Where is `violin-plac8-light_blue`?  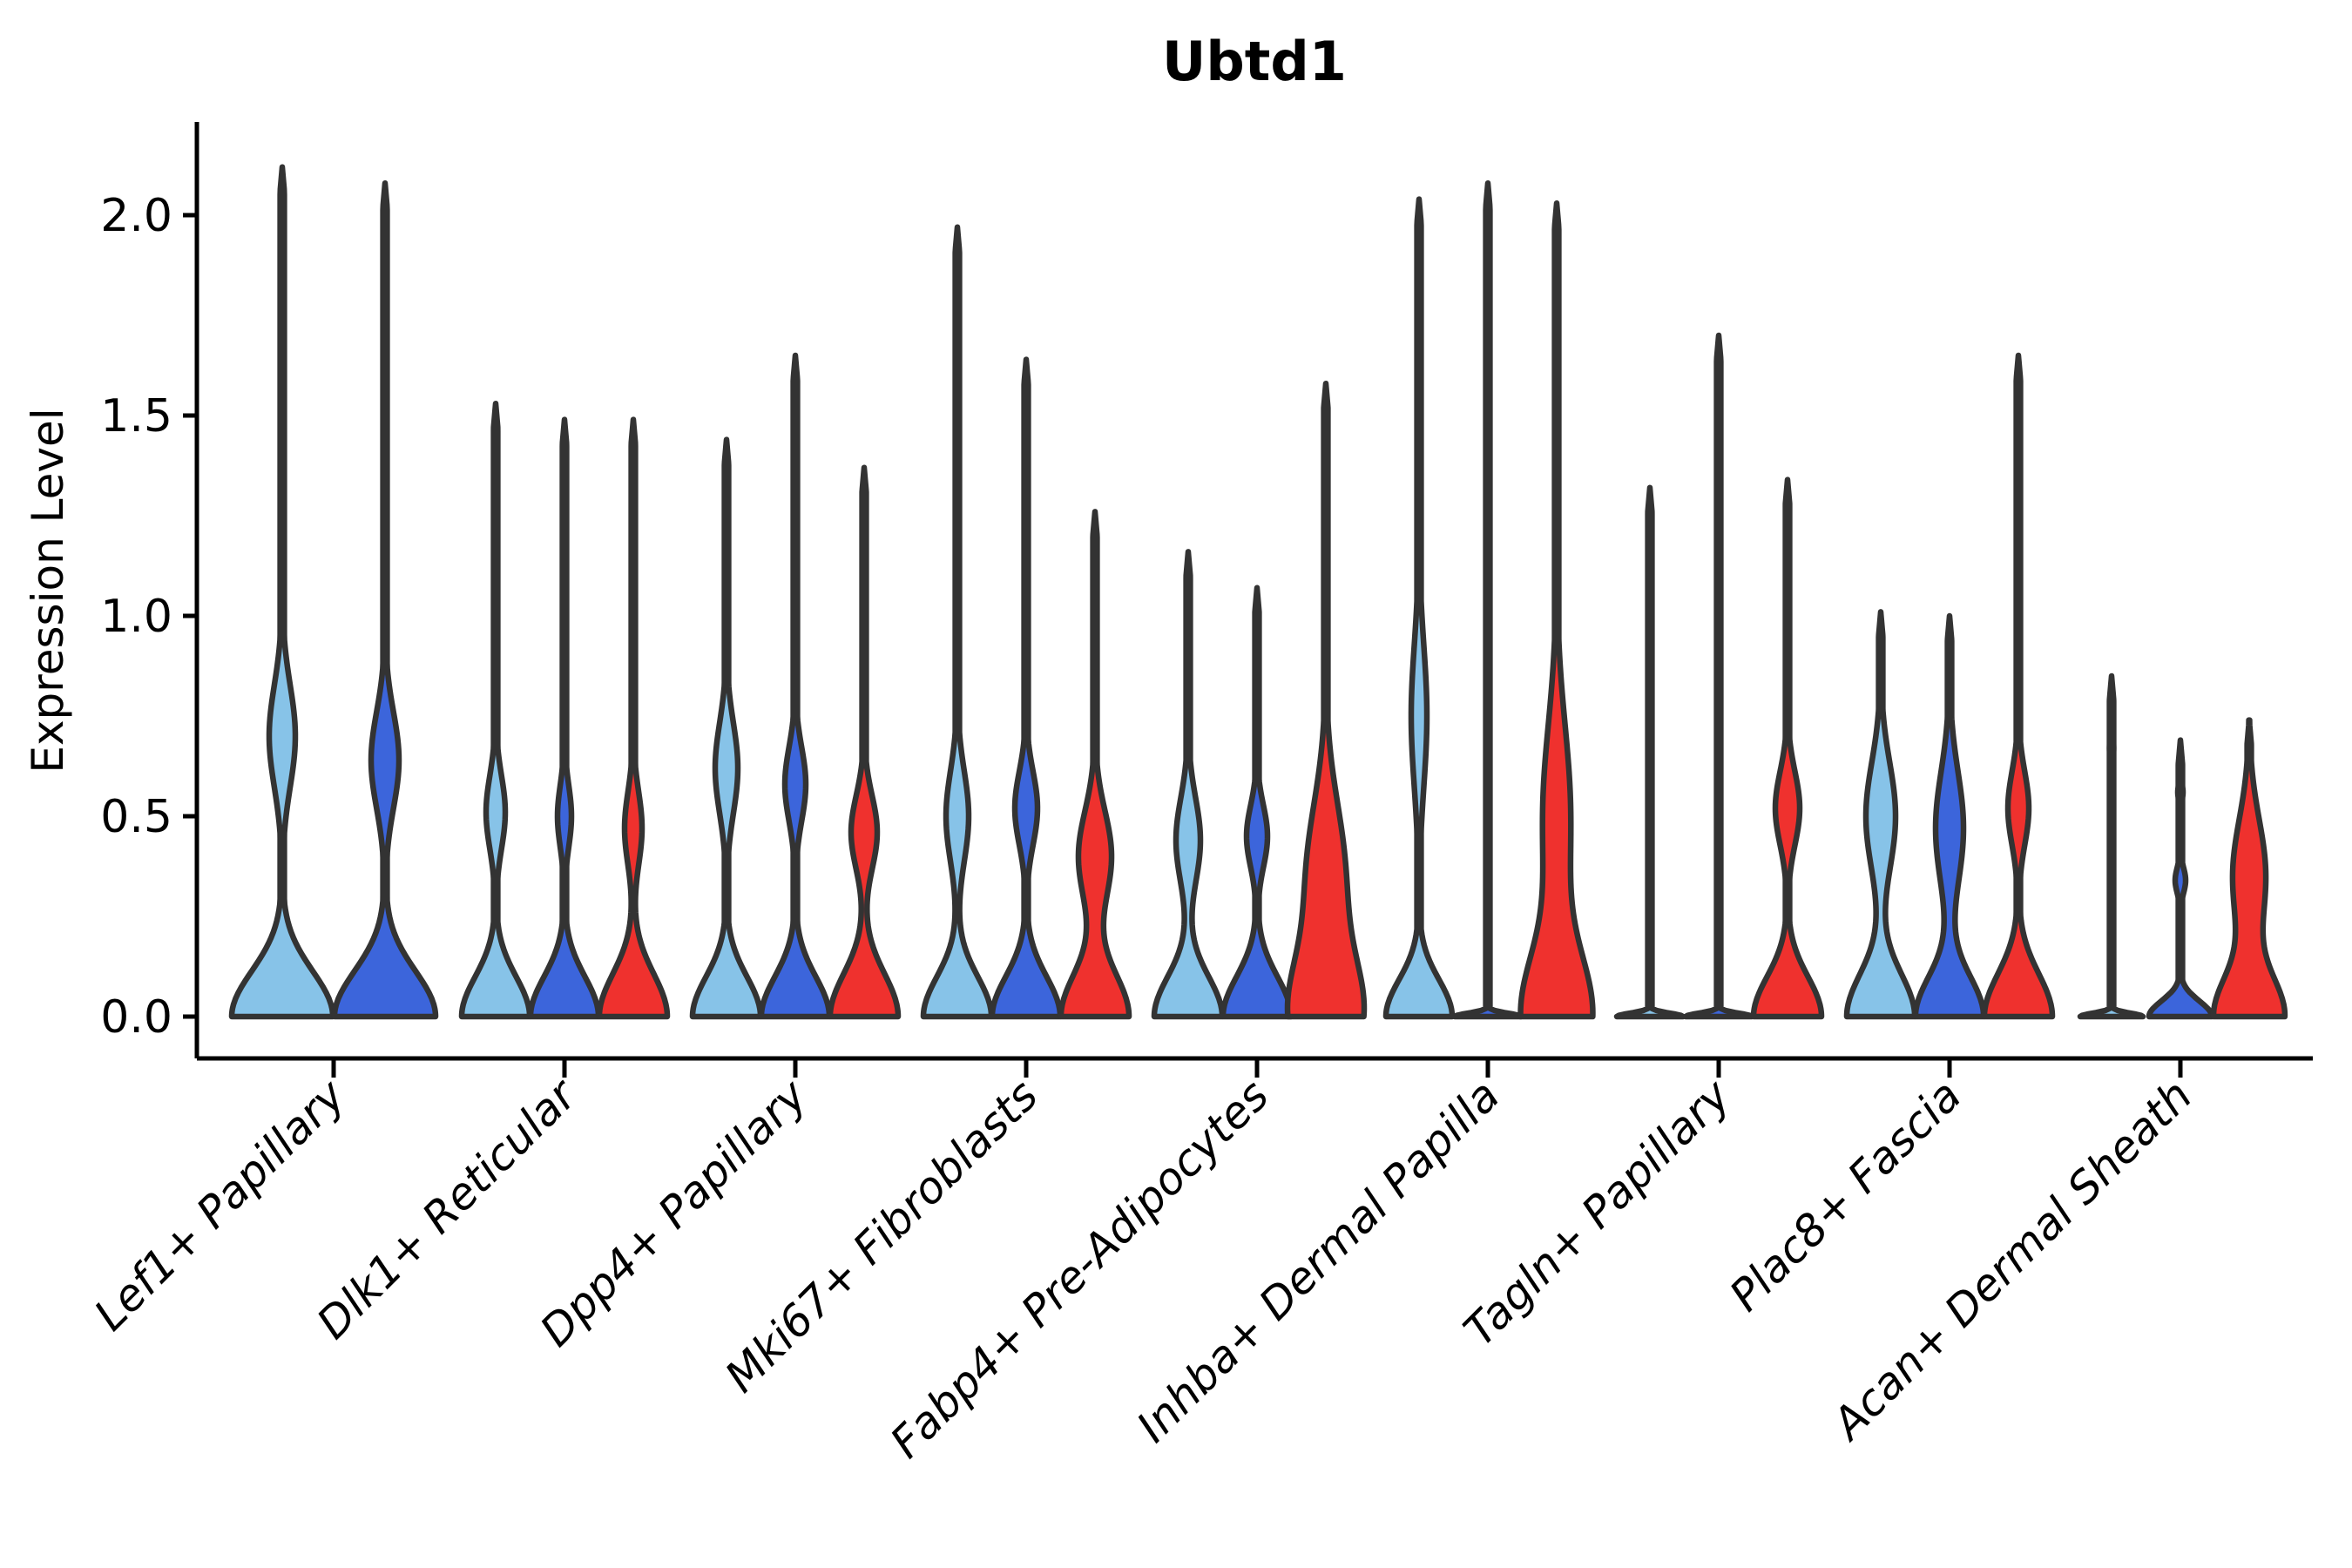
violin-plac8-light_blue is located at coordinates (1881, 815).